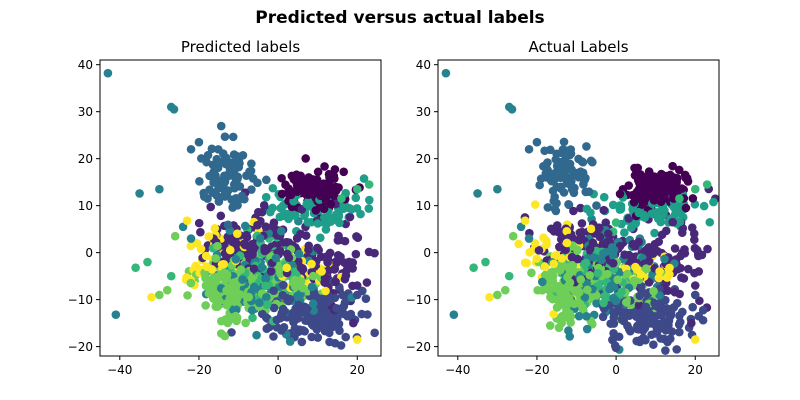 The width and height of the screenshot is (800, 400). What do you see at coordinates (423, 159) in the screenshot?
I see `y-tick-label: 20` at bounding box center [423, 159].